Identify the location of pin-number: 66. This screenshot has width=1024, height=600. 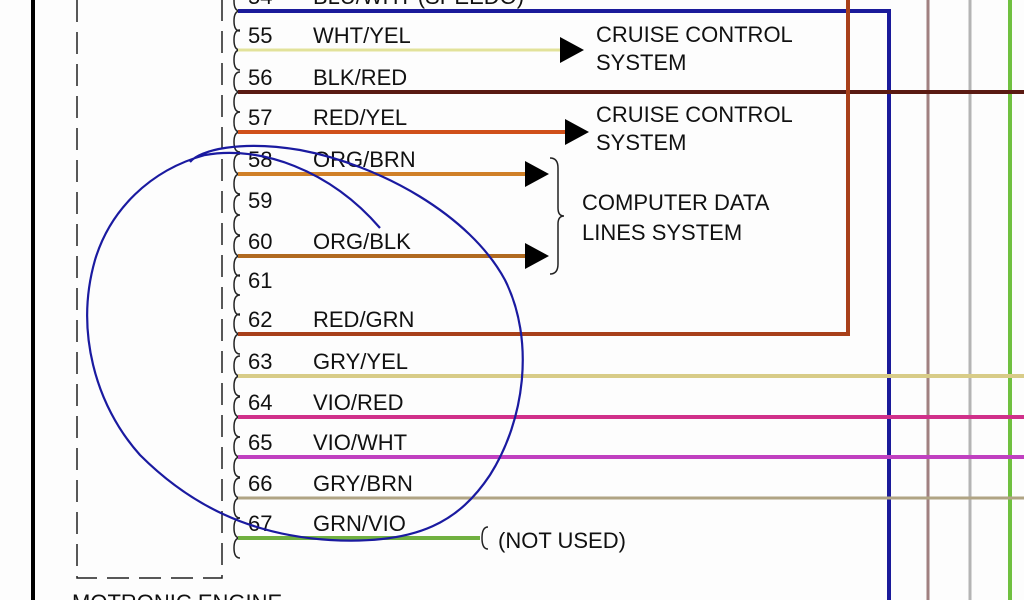
(260, 483).